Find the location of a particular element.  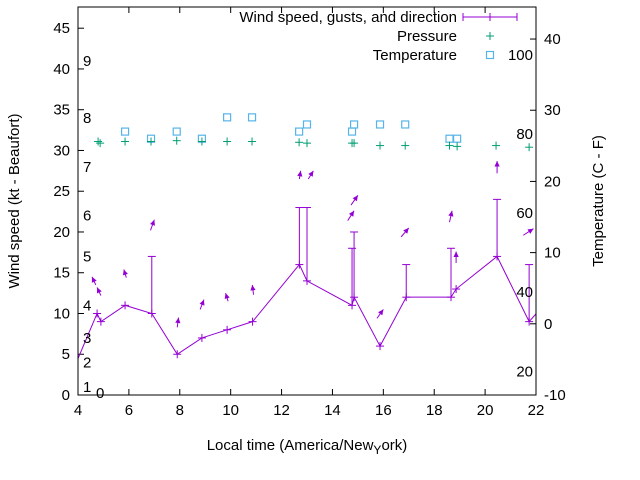

x-tick-label: 14 is located at coordinates (332, 410).